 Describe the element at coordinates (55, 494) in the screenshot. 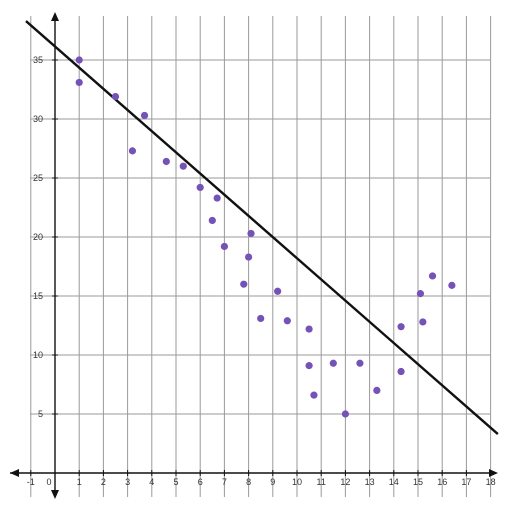

I see `y-axis-arrow-down` at that location.